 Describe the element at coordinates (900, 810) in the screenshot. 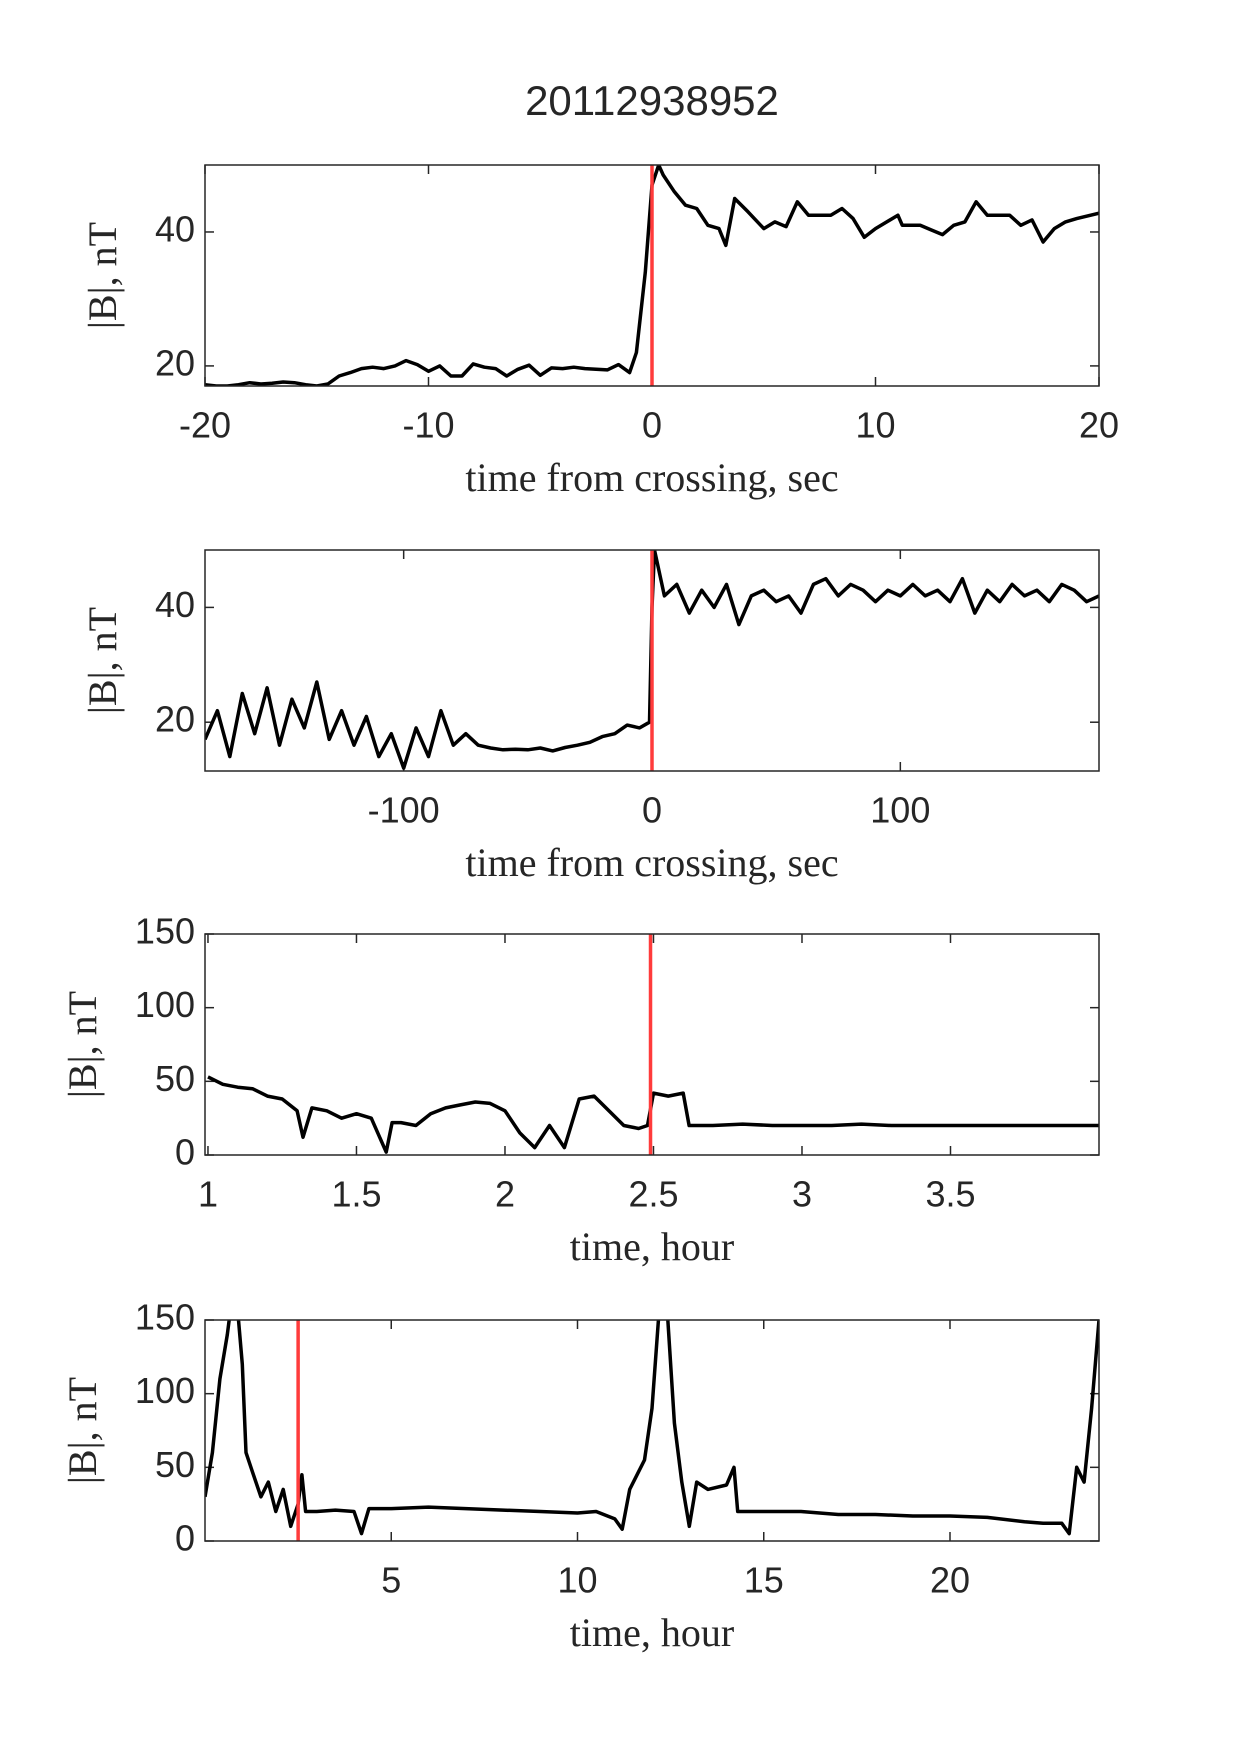

I see `x-tick-label: 100` at that location.